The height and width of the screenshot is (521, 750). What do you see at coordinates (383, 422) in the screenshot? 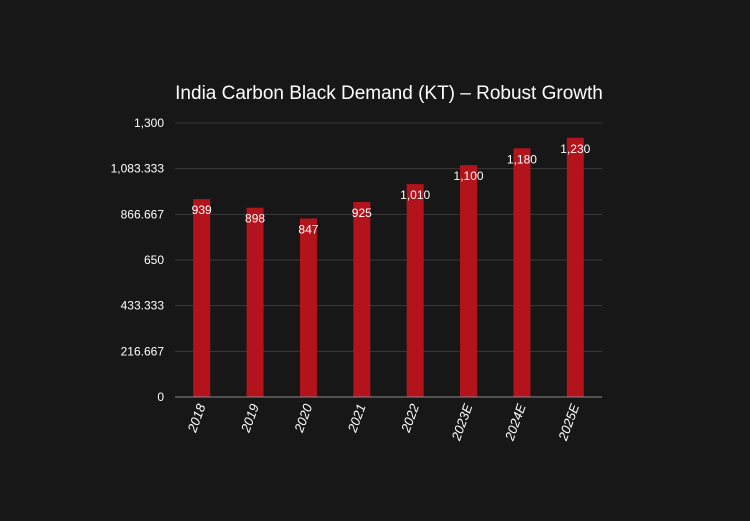
I see `x-axis-tick-labels: 2018 2019 2020 2021 2022 2023E 2024E 2025E` at bounding box center [383, 422].